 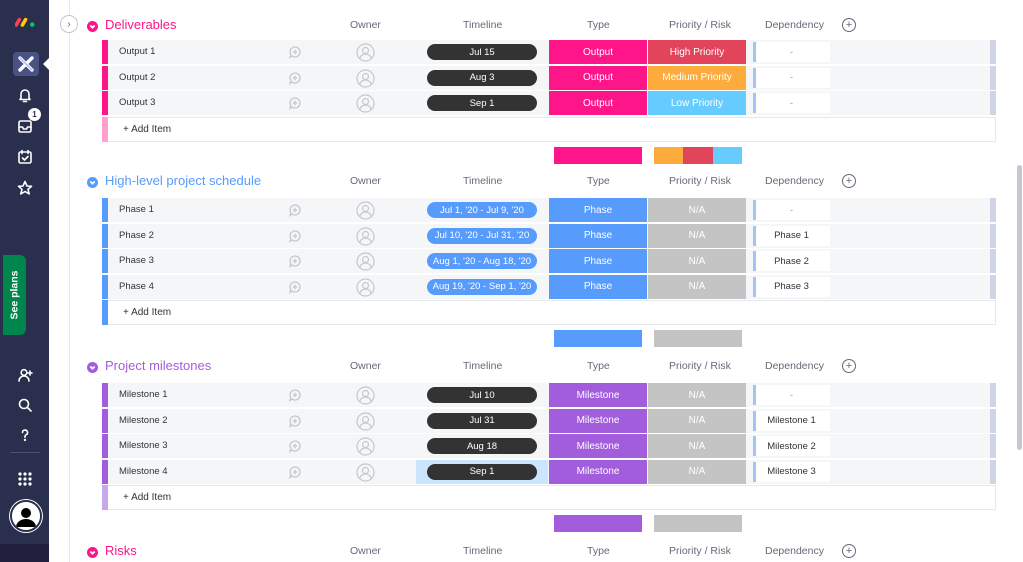 What do you see at coordinates (143, 394) in the screenshot?
I see `item-name: Milestone 1` at bounding box center [143, 394].